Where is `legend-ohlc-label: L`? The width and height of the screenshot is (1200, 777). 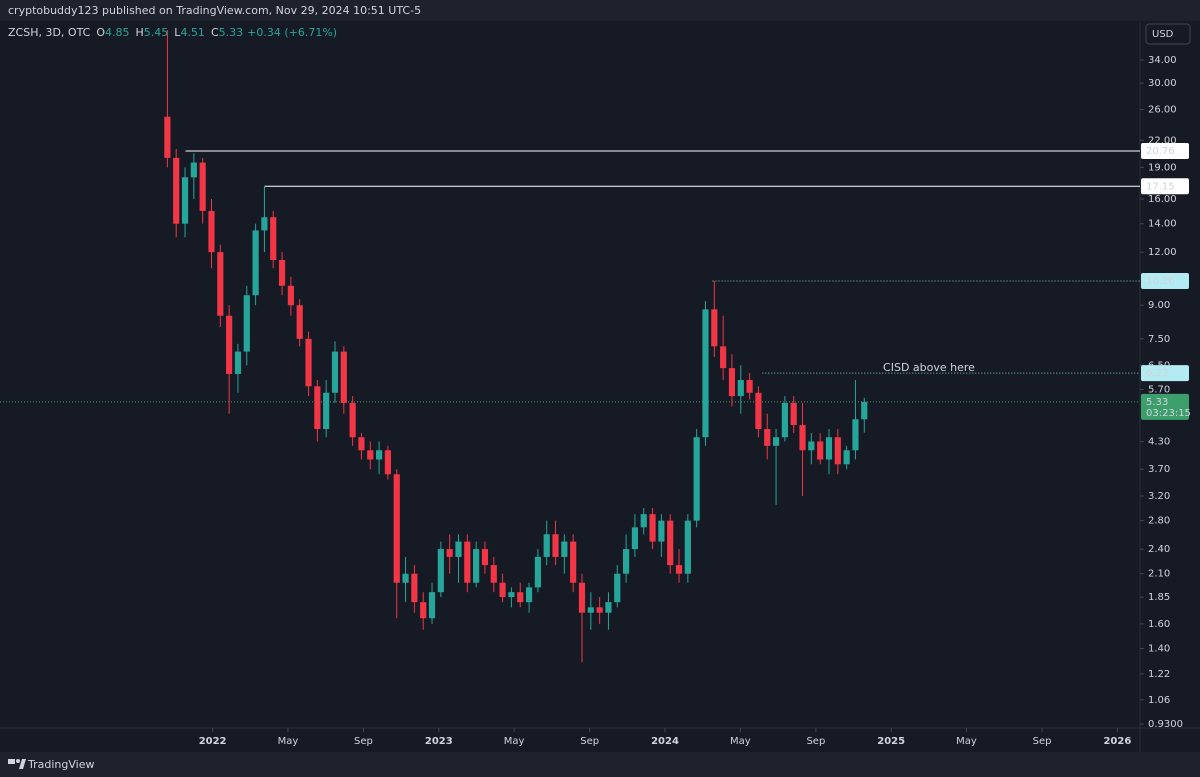
legend-ohlc-label: L is located at coordinates (177, 32).